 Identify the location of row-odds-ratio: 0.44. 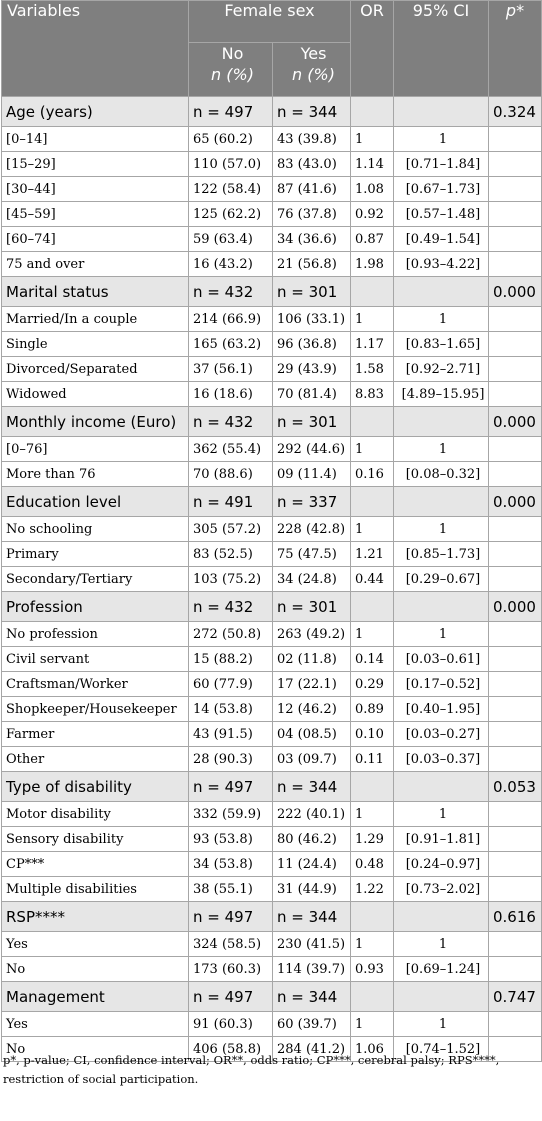
(372, 579).